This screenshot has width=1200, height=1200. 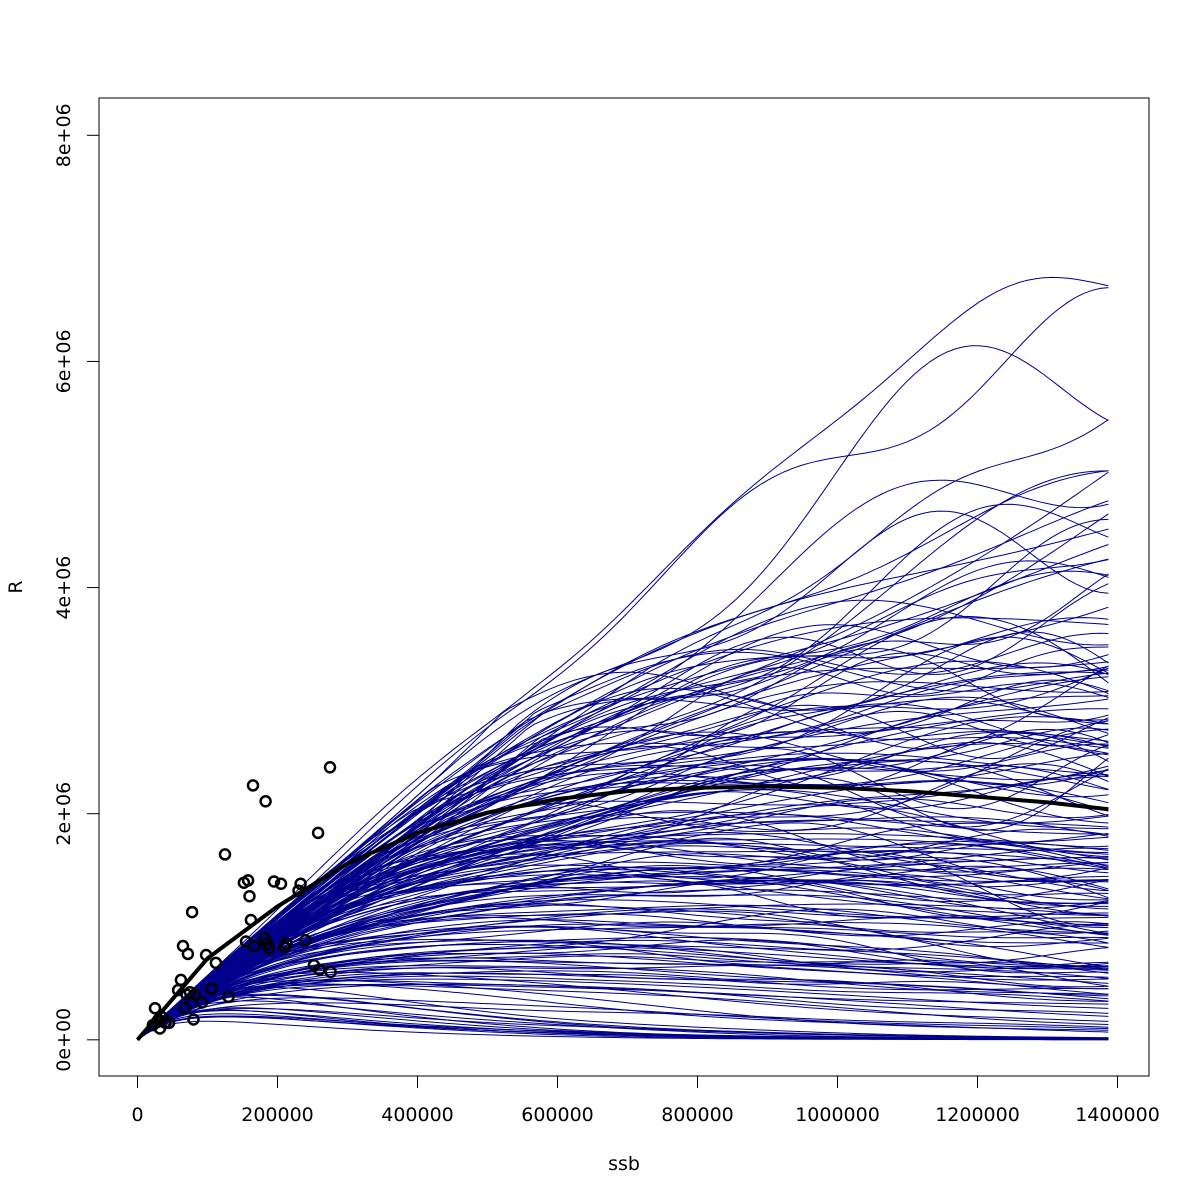 What do you see at coordinates (16, 586) in the screenshot?
I see `y-axis-title: R` at bounding box center [16, 586].